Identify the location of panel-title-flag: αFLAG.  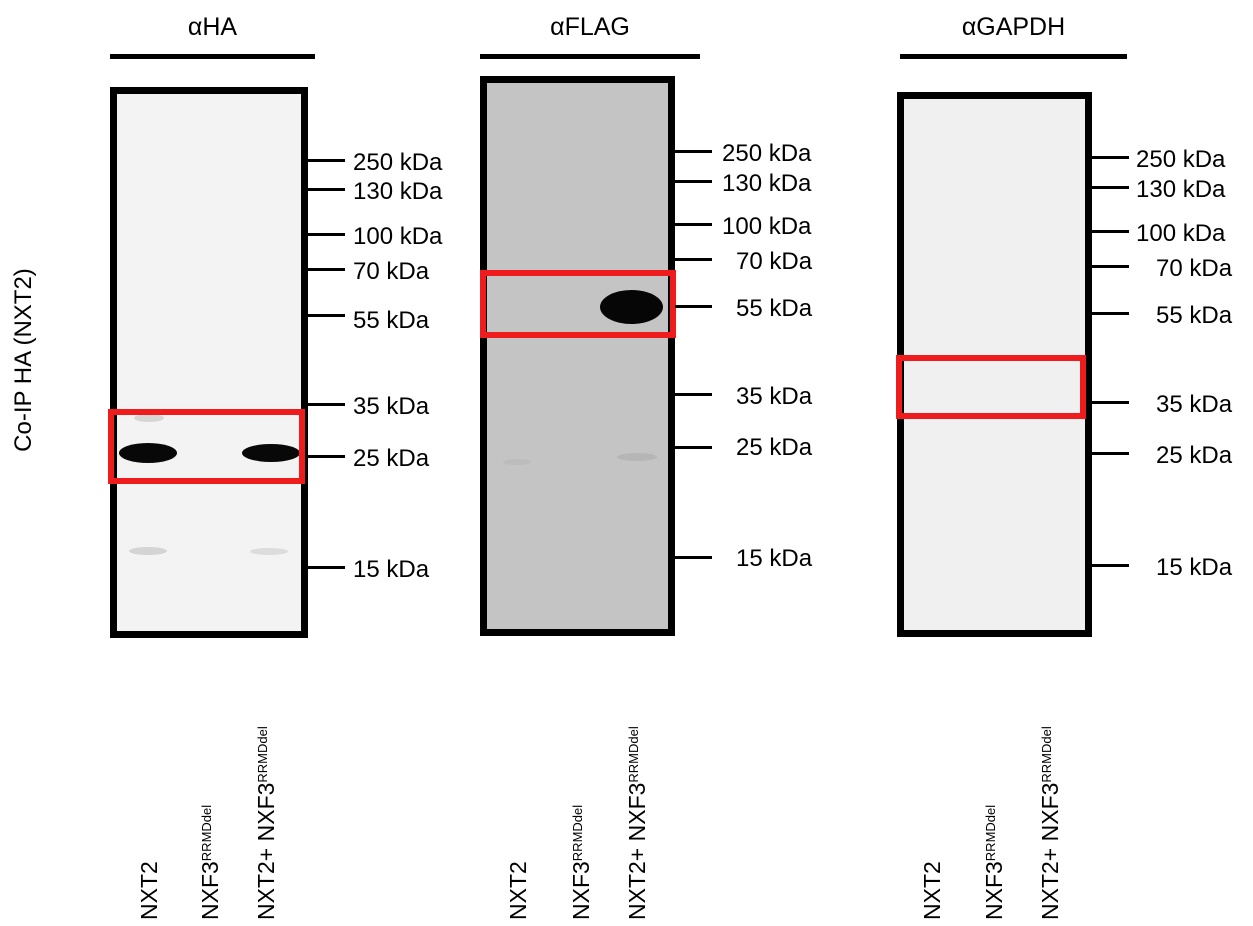
(590, 27).